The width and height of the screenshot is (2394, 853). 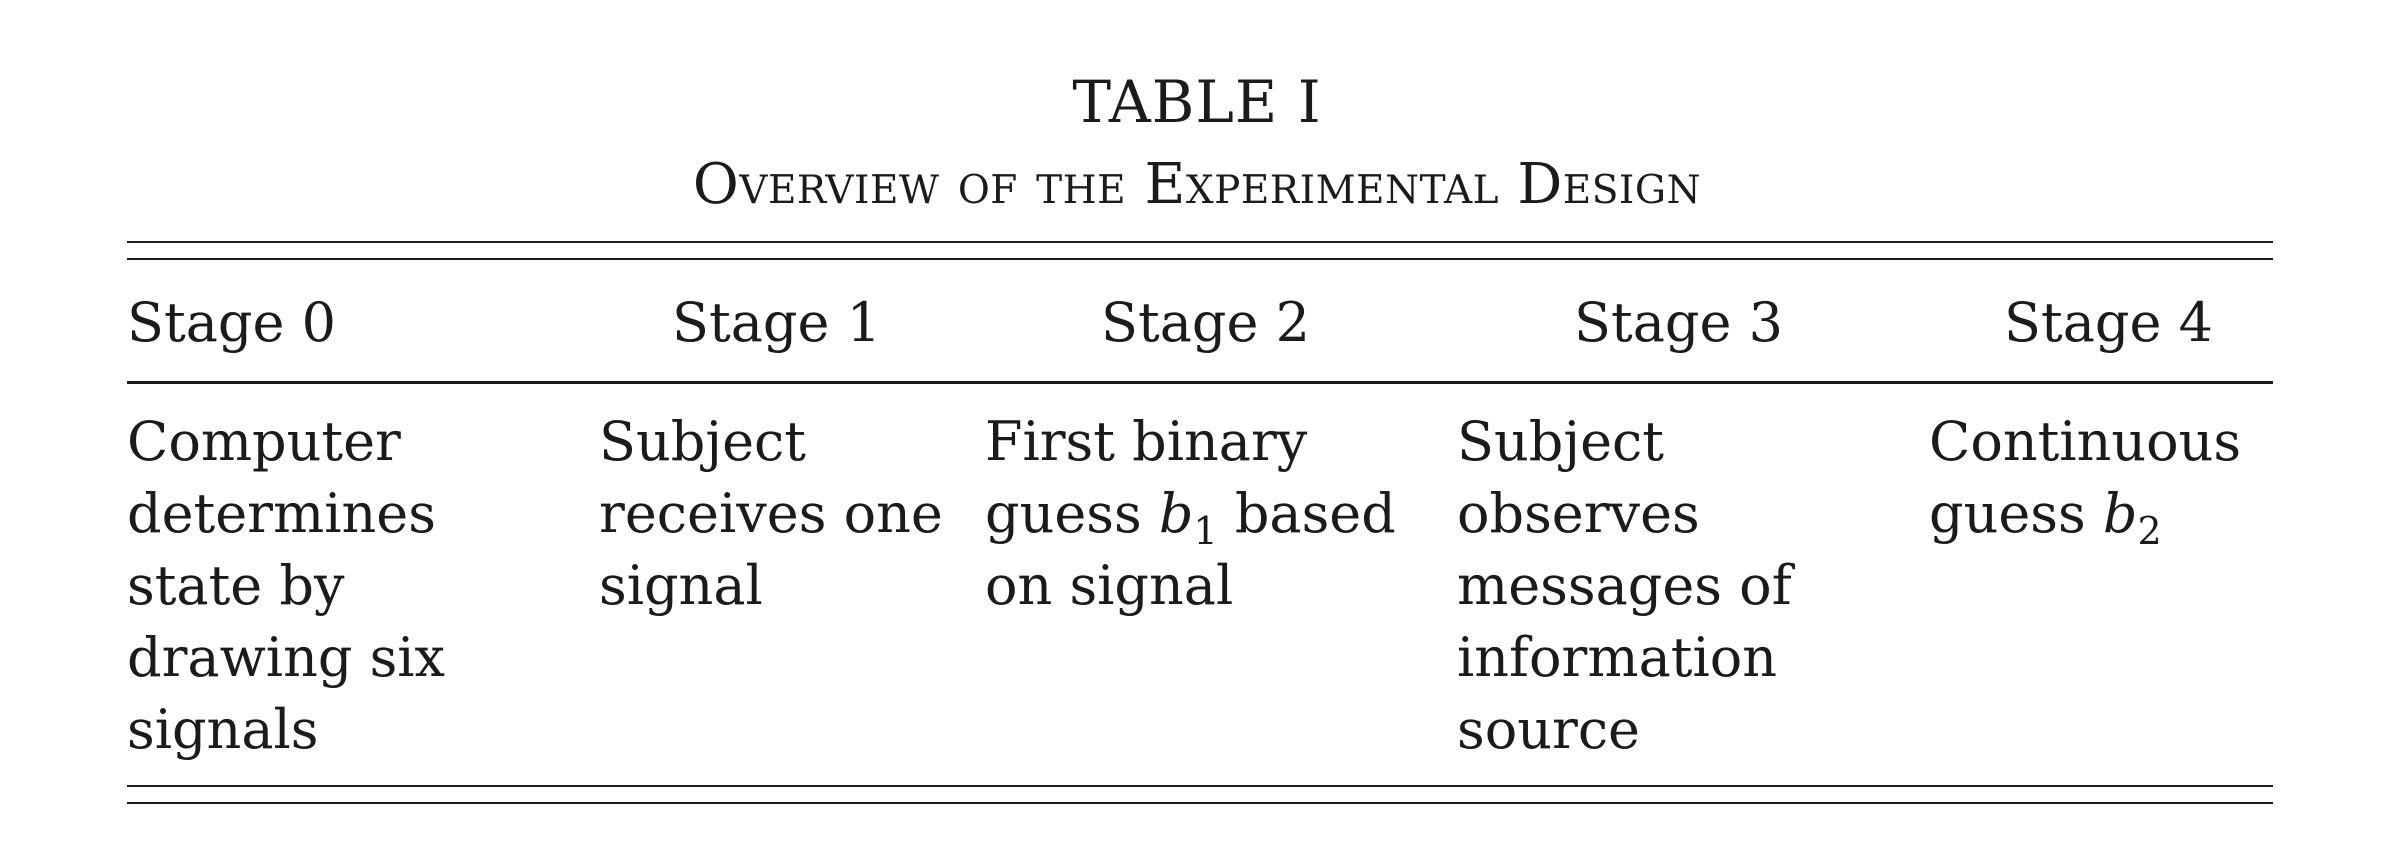 What do you see at coordinates (1109, 585) in the screenshot?
I see `cell-line: on signal` at bounding box center [1109, 585].